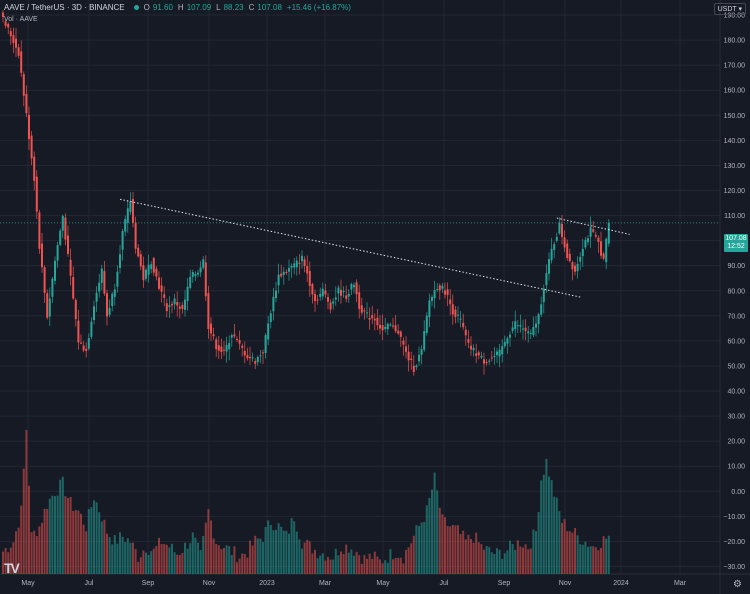 The width and height of the screenshot is (750, 594). What do you see at coordinates (621, 583) in the screenshot?
I see `x-tick-label: 2024` at bounding box center [621, 583].